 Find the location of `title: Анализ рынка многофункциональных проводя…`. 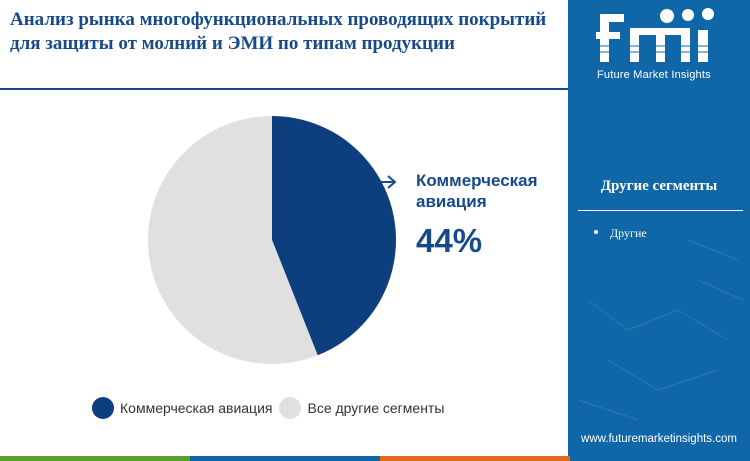

title: Анализ рынка многофункциональных проводя… is located at coordinates (278, 31).